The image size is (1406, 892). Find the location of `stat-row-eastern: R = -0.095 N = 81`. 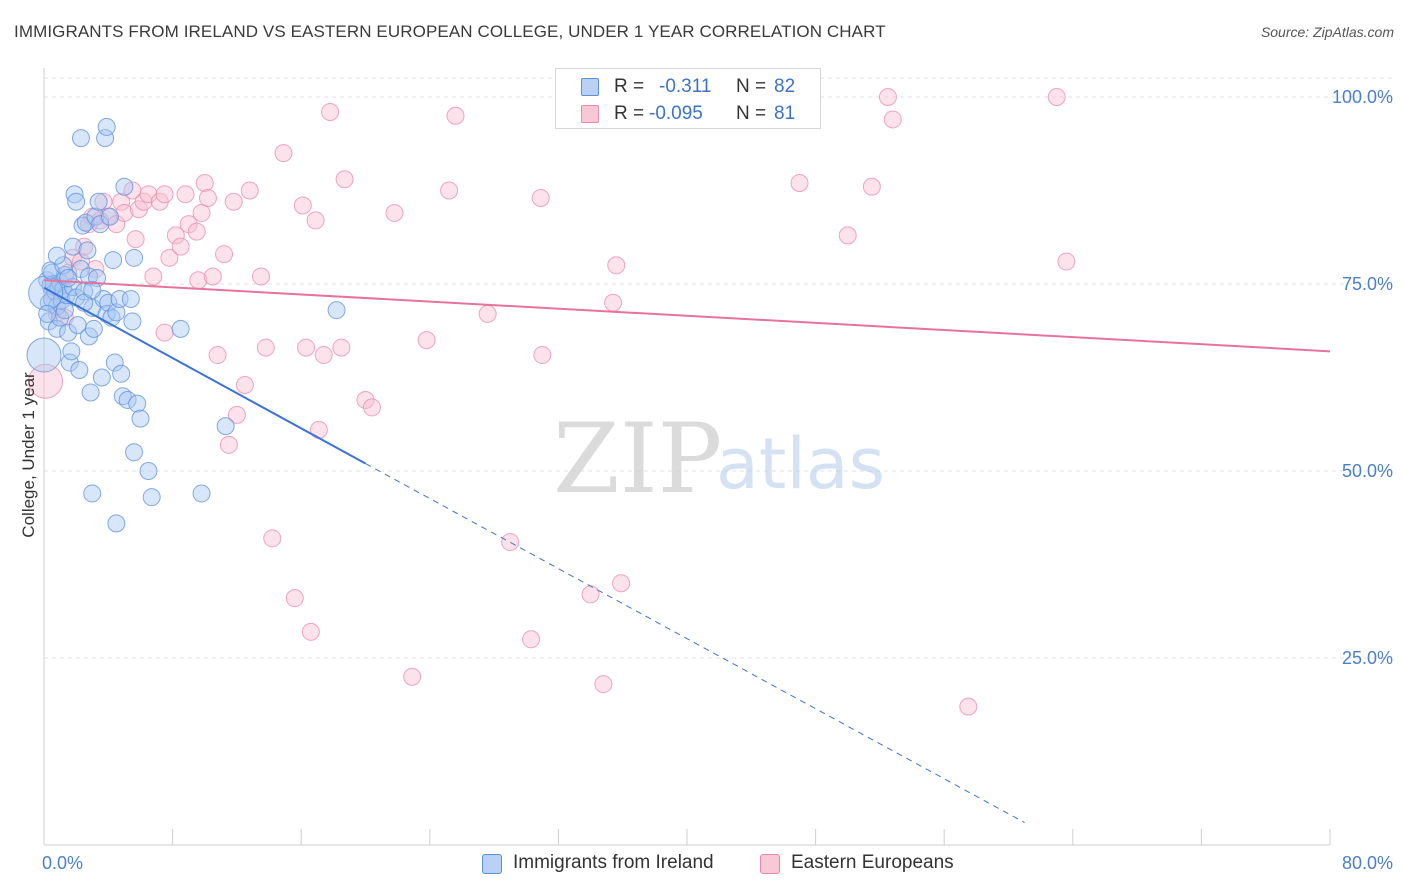

stat-row-eastern: R = -0.095 N = 81 is located at coordinates (688, 114).